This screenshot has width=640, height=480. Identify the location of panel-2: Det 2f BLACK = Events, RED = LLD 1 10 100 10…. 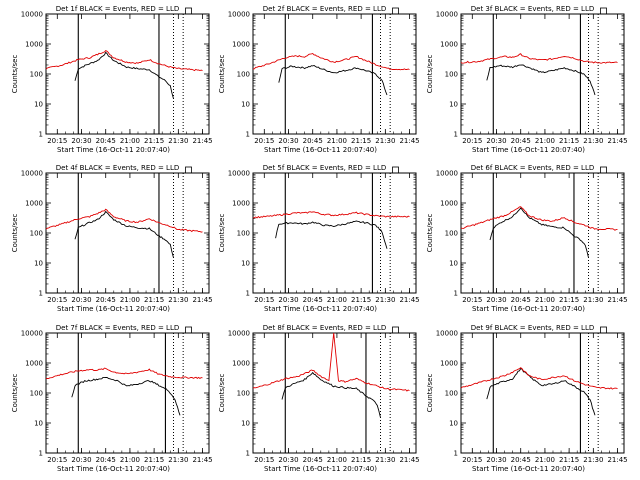
(319, 79).